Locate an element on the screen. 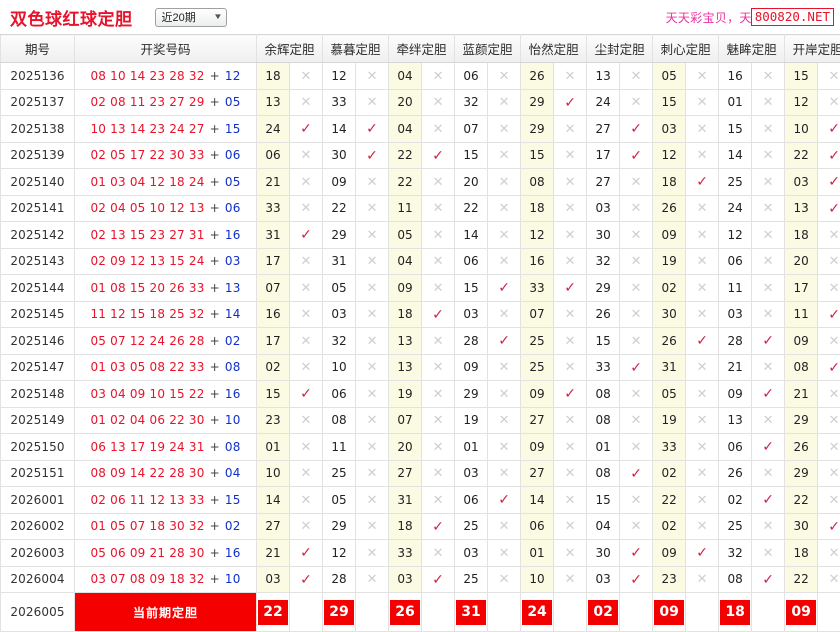 This screenshot has height=632, width=840. col-header-expert-1: 余辉定胆 is located at coordinates (290, 49).